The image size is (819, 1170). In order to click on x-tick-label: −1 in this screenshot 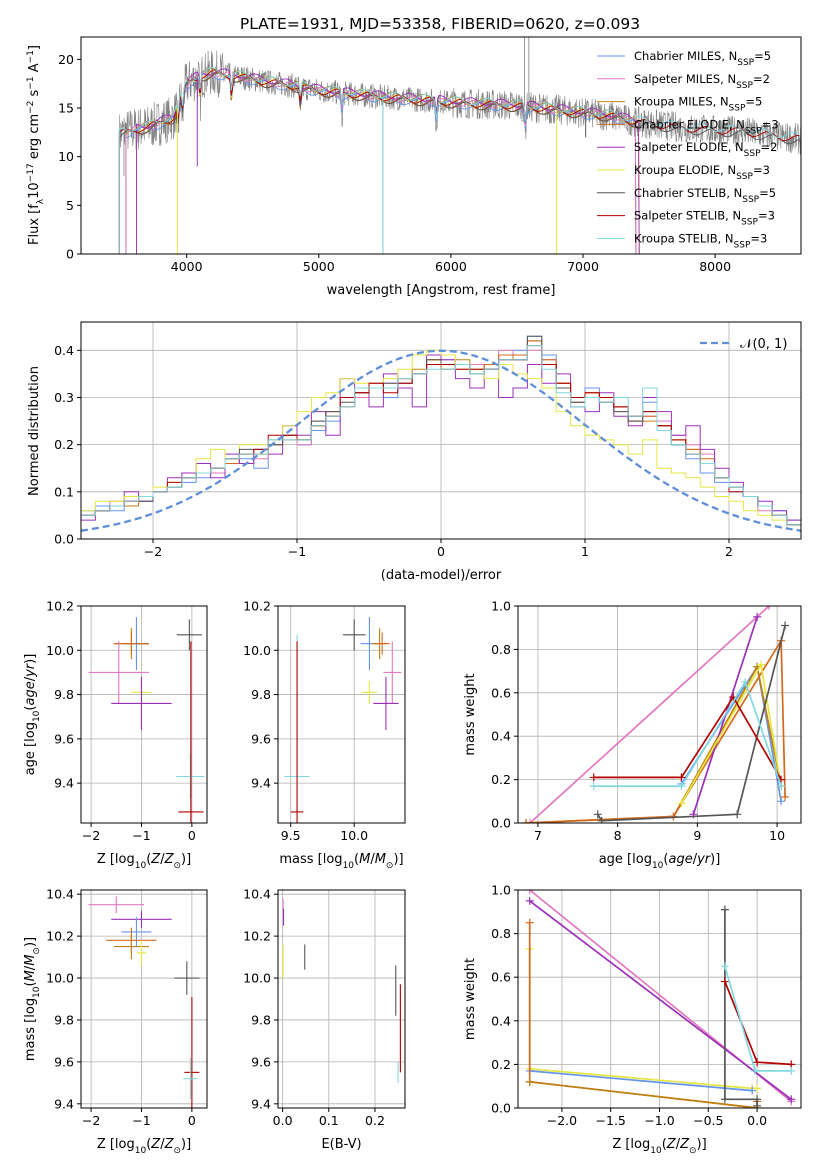, I will do `click(297, 551)`.